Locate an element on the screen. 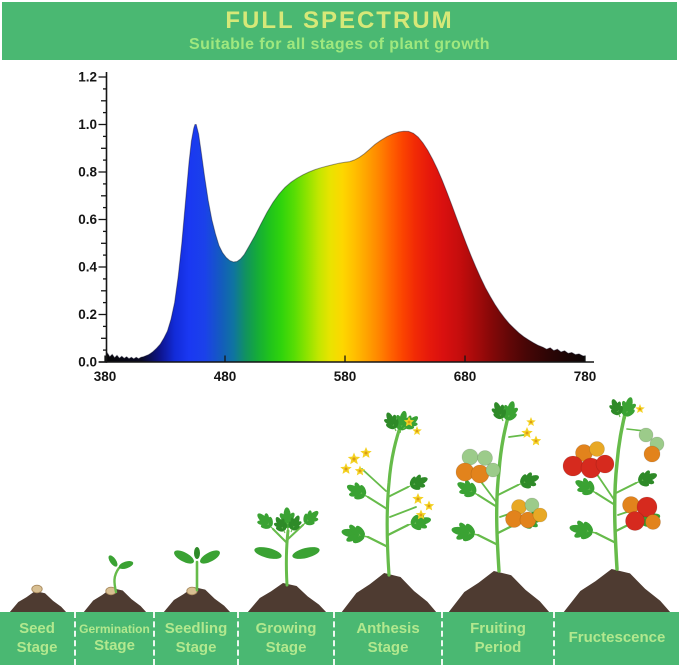  stage-label: Germination is located at coordinates (114, 628).